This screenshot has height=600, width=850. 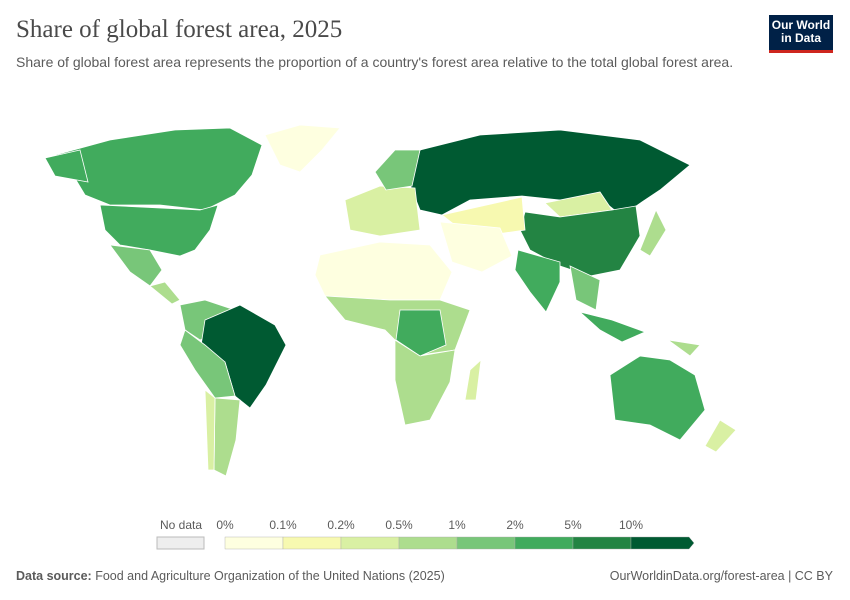 I want to click on region-argentina, so click(x=227, y=437).